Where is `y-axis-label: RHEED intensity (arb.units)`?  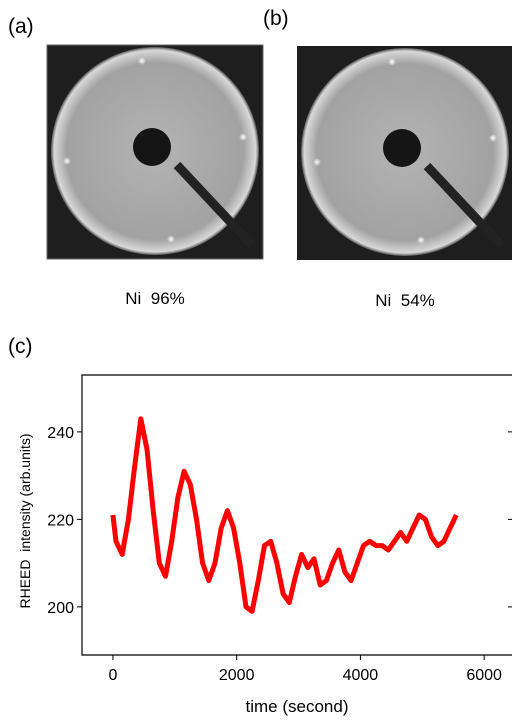
y-axis-label: RHEED intensity (arb.units) is located at coordinates (25, 520).